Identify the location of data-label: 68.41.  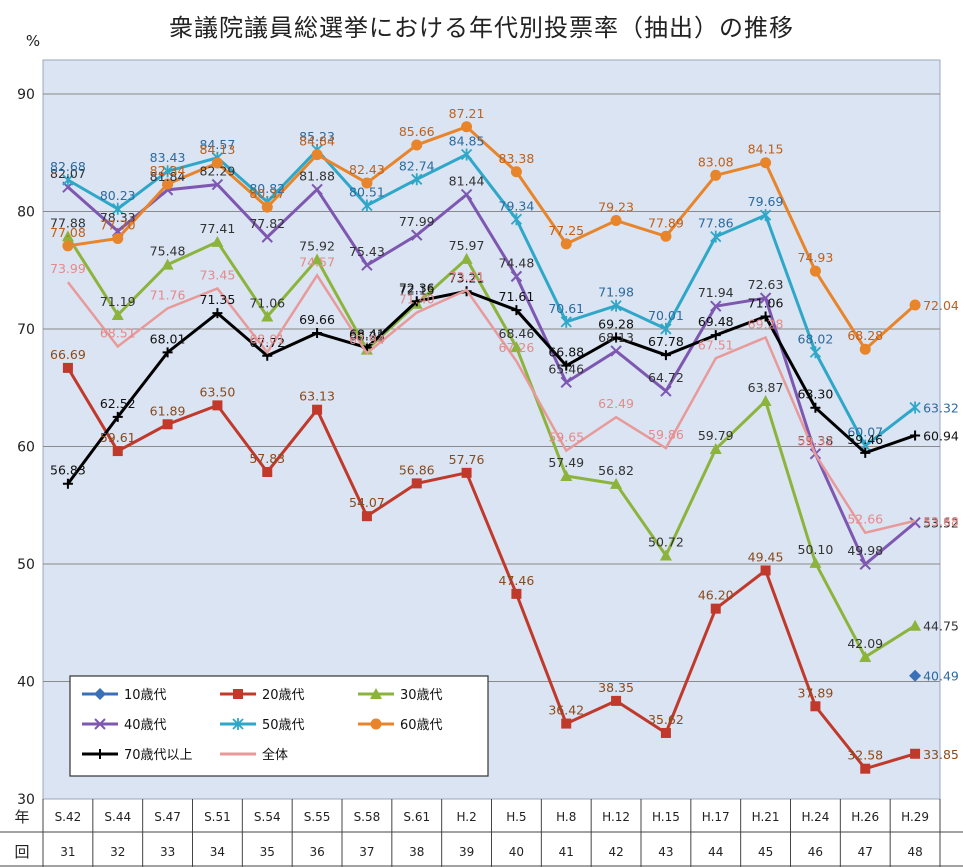
(367, 334).